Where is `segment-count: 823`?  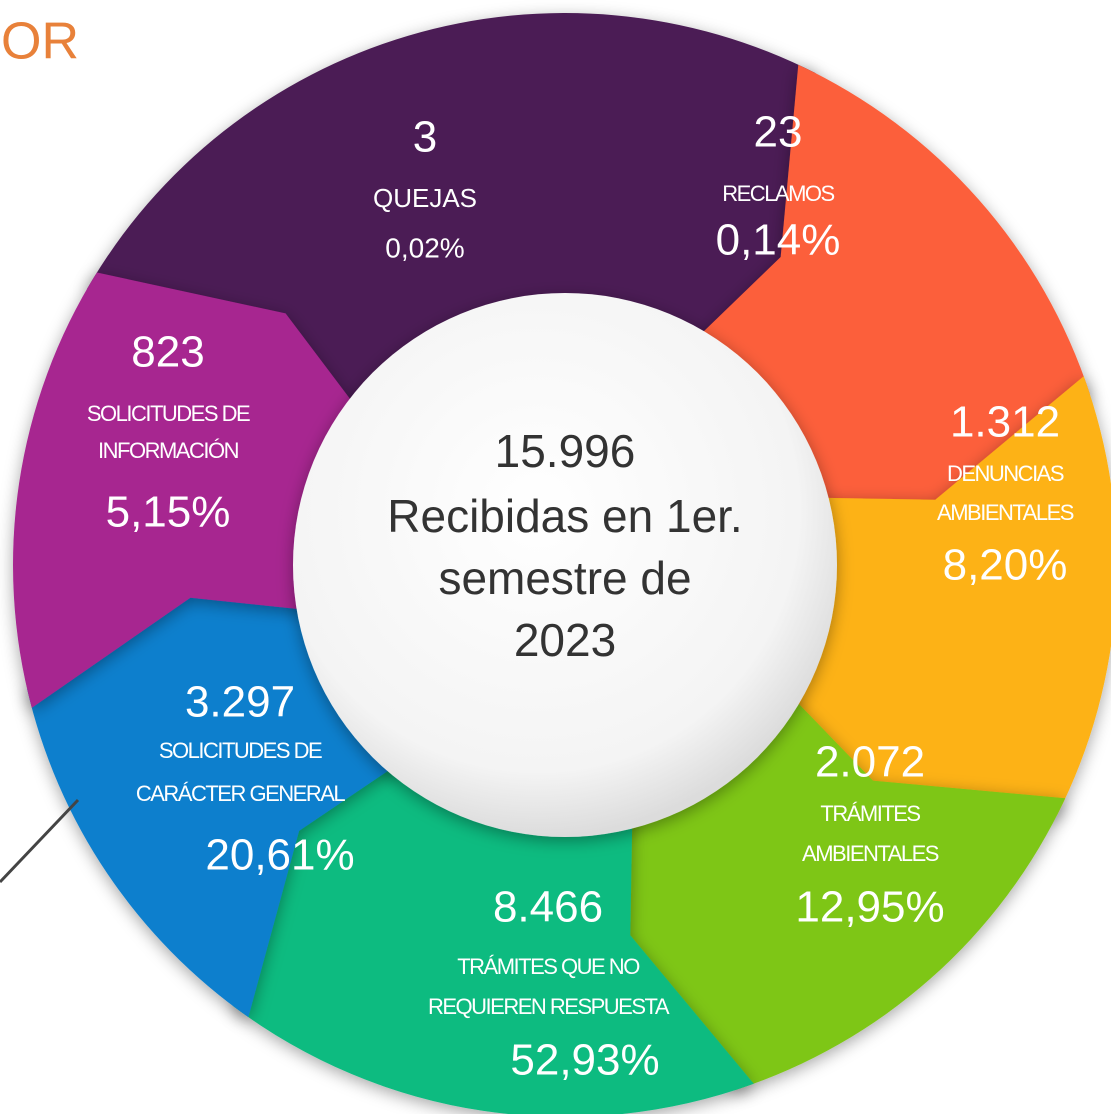
segment-count: 823 is located at coordinates (167, 352).